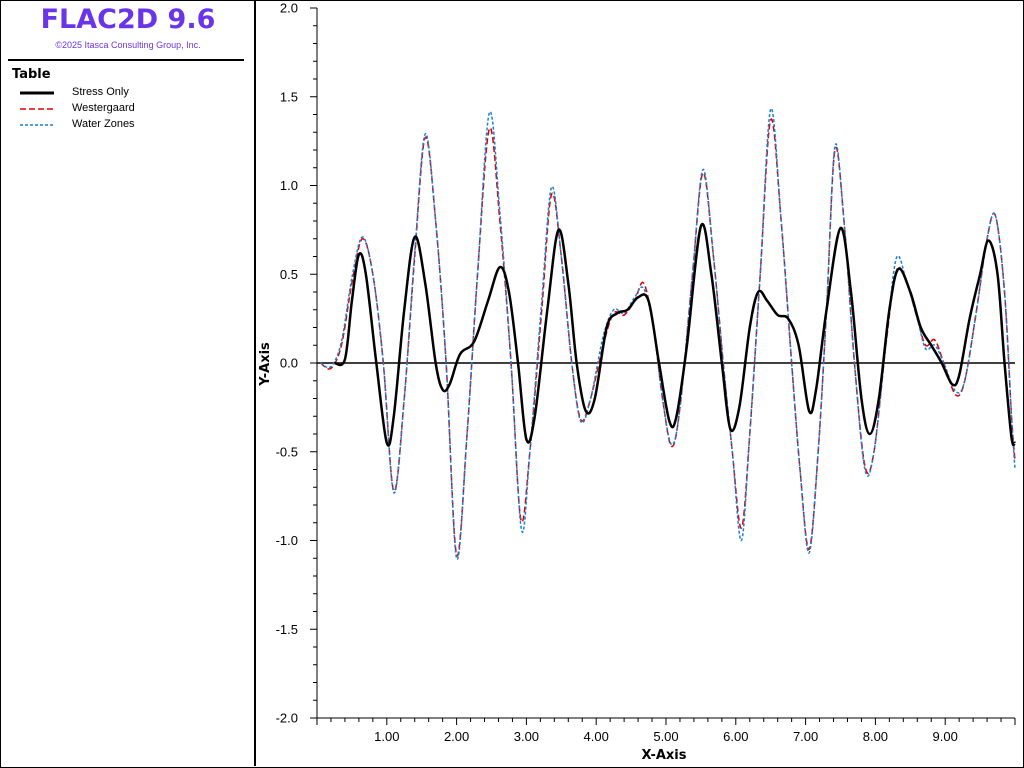 The width and height of the screenshot is (1024, 768). What do you see at coordinates (265, 364) in the screenshot?
I see `y-axis-title: Y-Axis` at bounding box center [265, 364].